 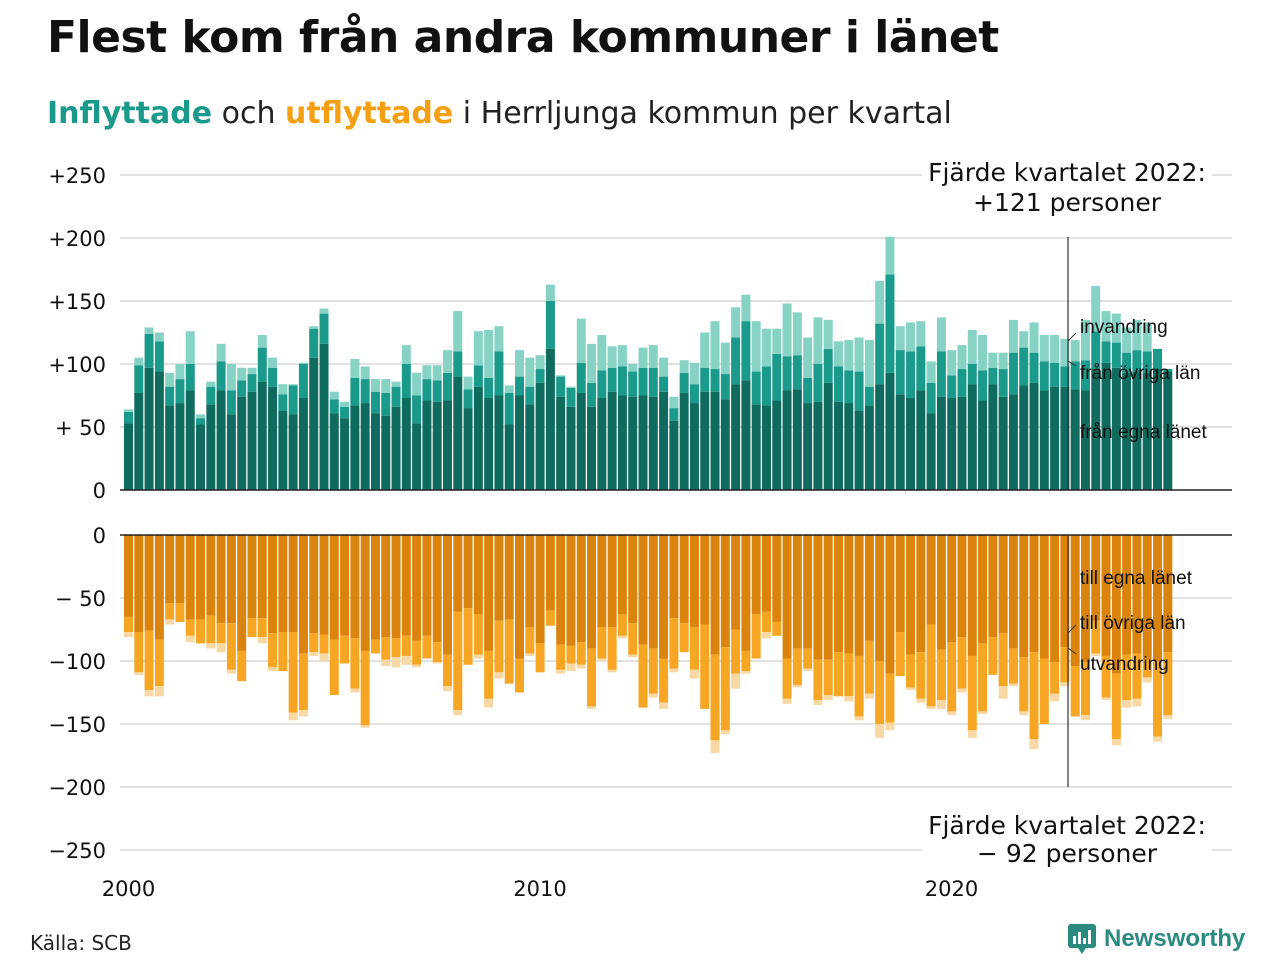 What do you see at coordinates (77, 239) in the screenshot?
I see `y-tick-label-top: +200` at bounding box center [77, 239].